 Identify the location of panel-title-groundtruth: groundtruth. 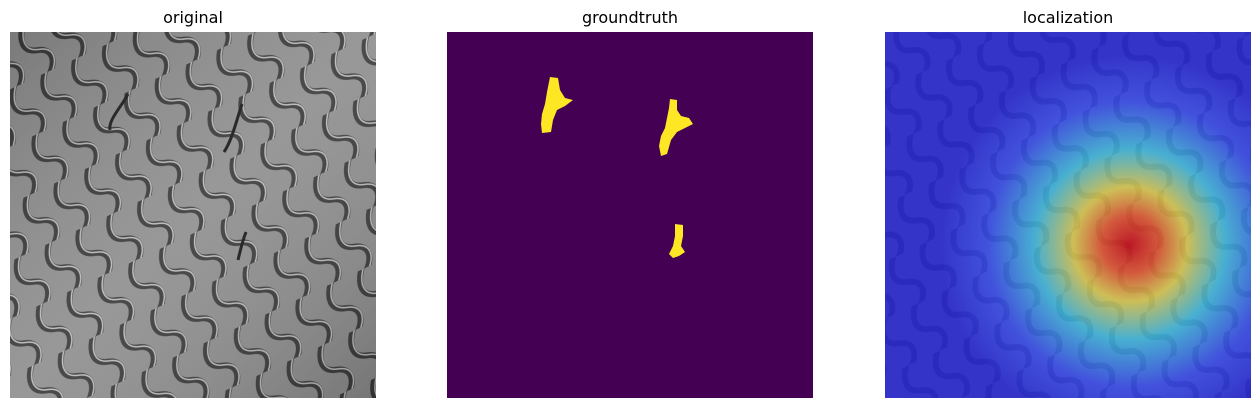
(629, 17).